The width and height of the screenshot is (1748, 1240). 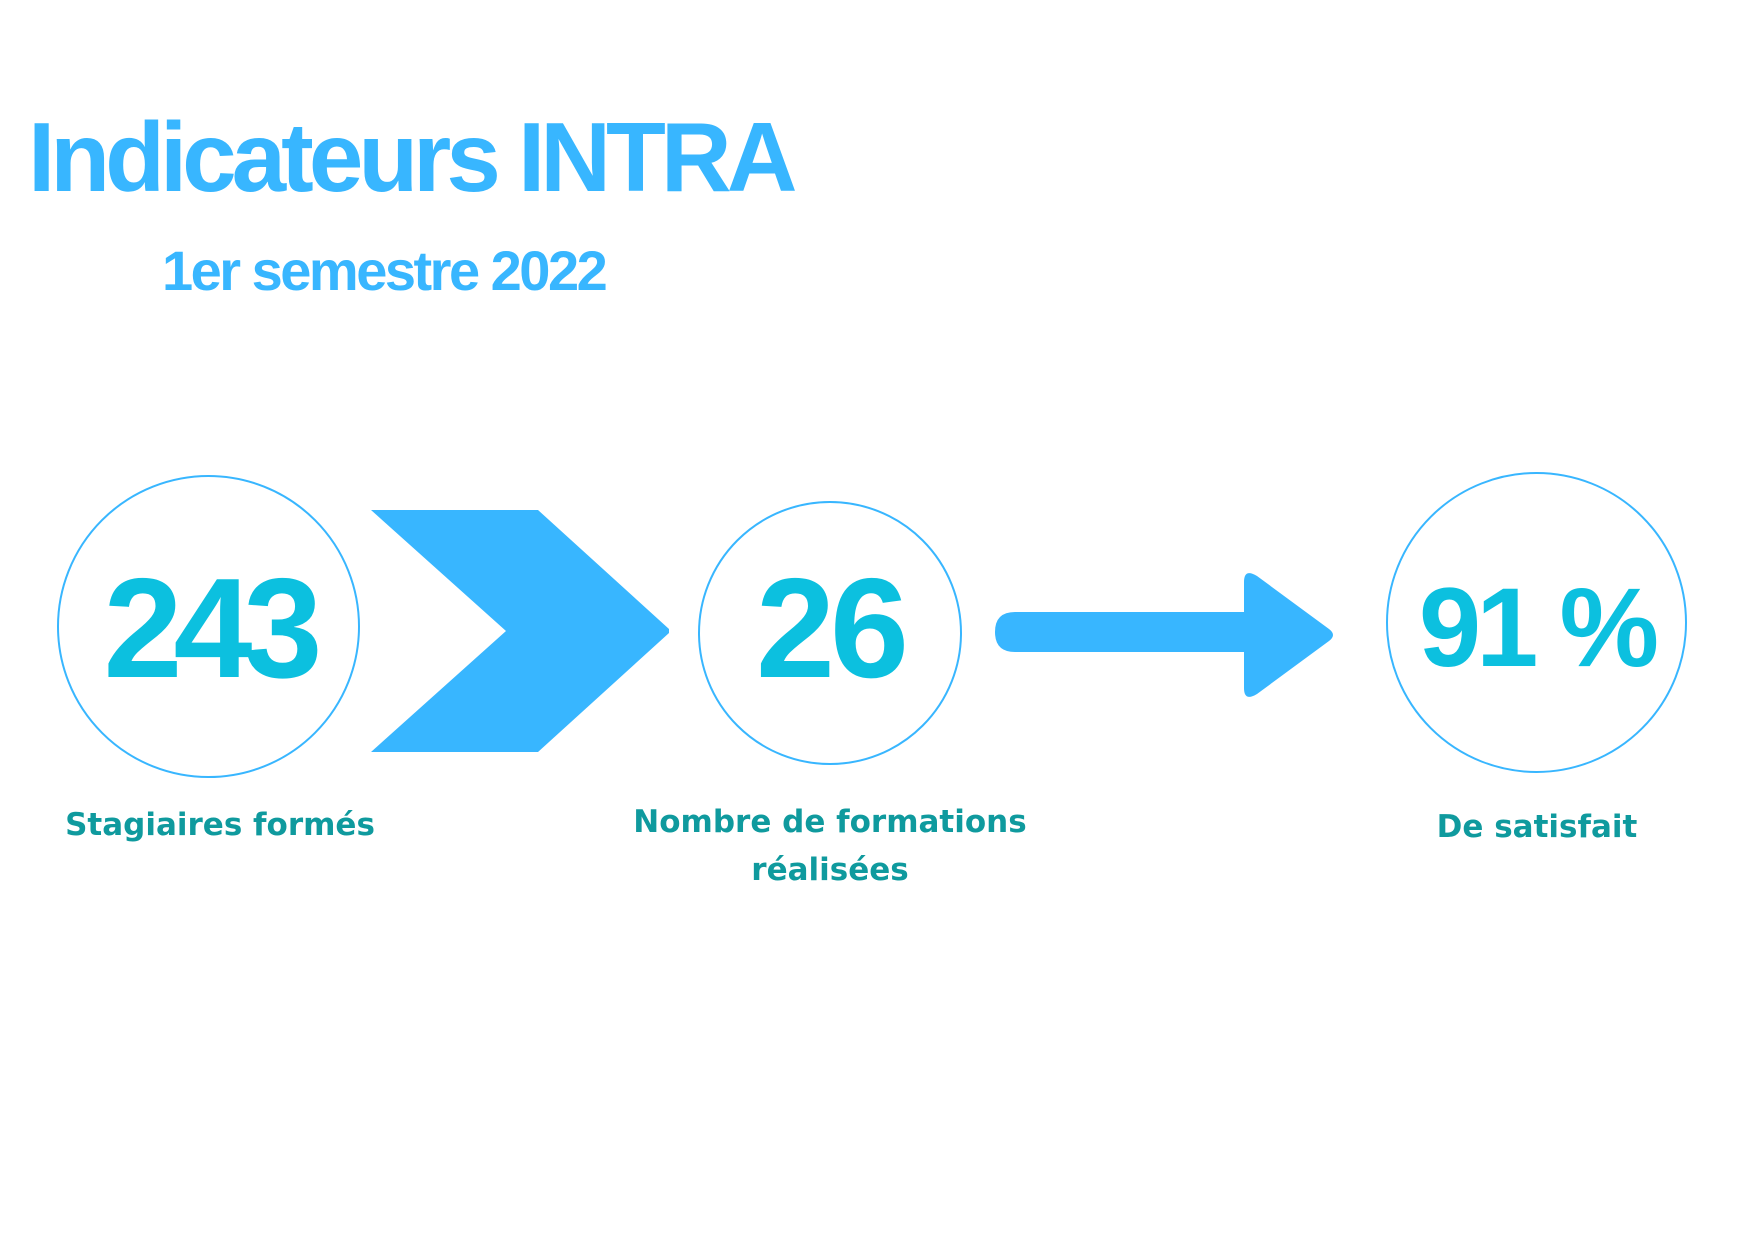 What do you see at coordinates (412, 157) in the screenshot?
I see `page-title: Indicateurs INTRA` at bounding box center [412, 157].